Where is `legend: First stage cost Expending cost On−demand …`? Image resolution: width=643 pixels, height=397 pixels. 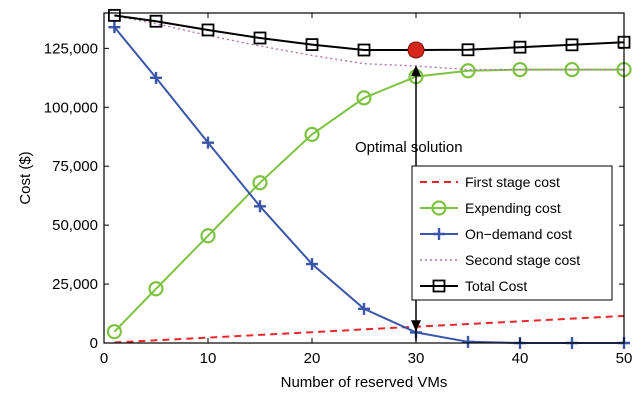
legend: First stage cost Expending cost On−demand … is located at coordinates (512, 233).